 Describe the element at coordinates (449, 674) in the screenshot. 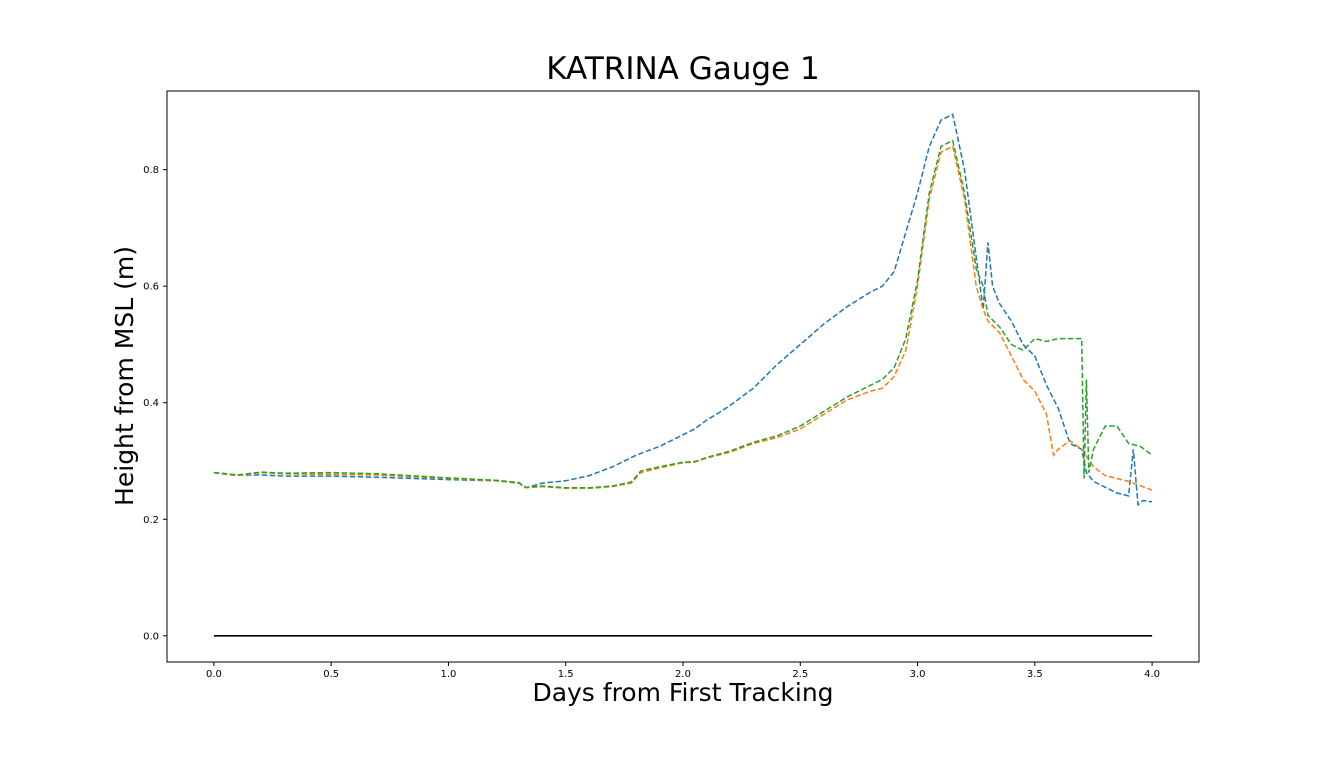

I see `x-tick-label: 1.0` at that location.